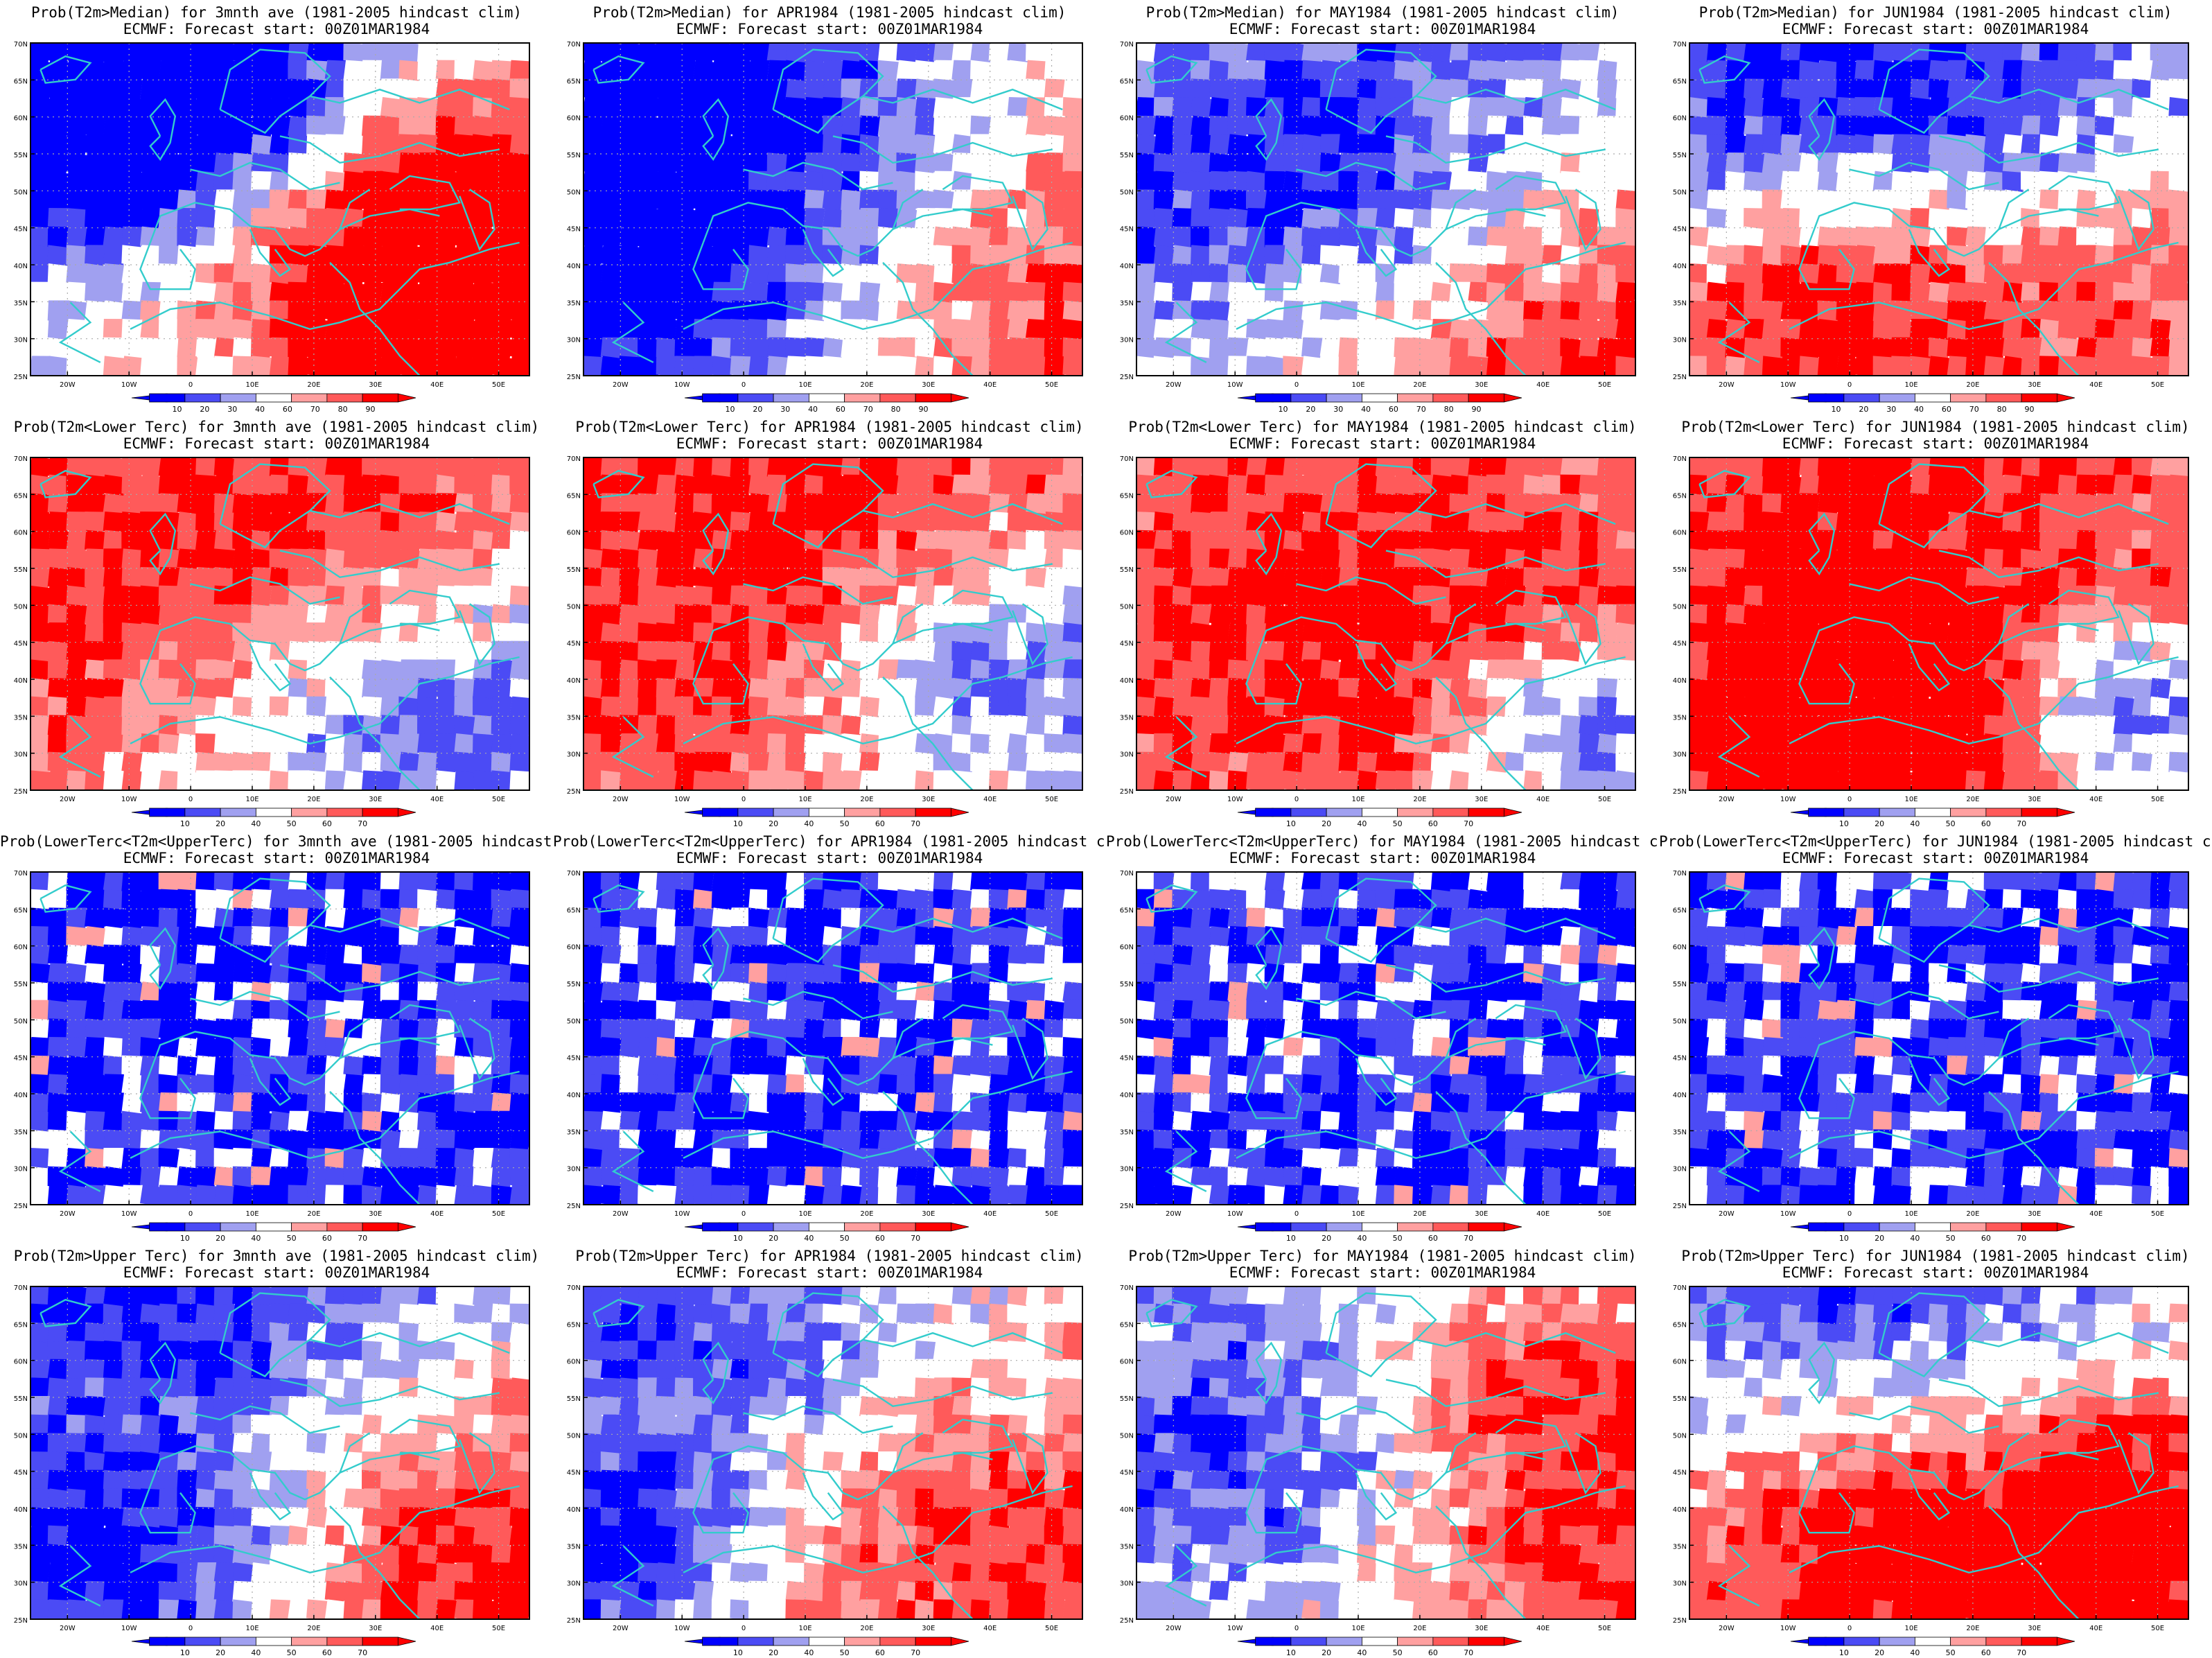  Describe the element at coordinates (1938, 210) in the screenshot. I see `graticule` at that location.